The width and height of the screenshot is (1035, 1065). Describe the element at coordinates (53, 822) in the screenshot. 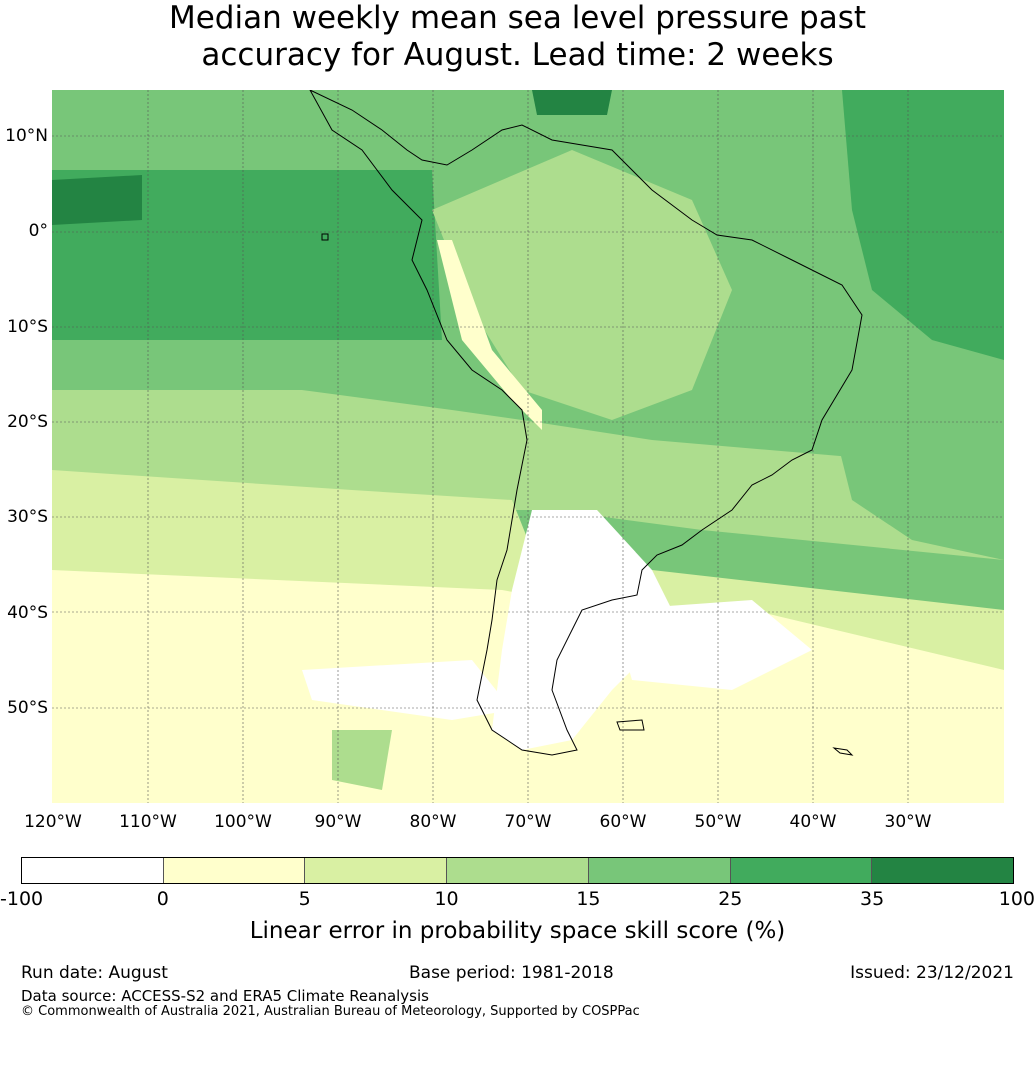

I see `lon-label-120w: 120°W` at that location.